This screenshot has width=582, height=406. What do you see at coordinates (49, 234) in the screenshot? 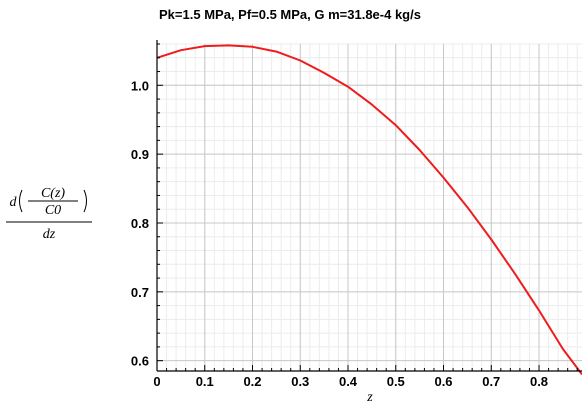
I see `y-label-bottom: dz` at bounding box center [49, 234].